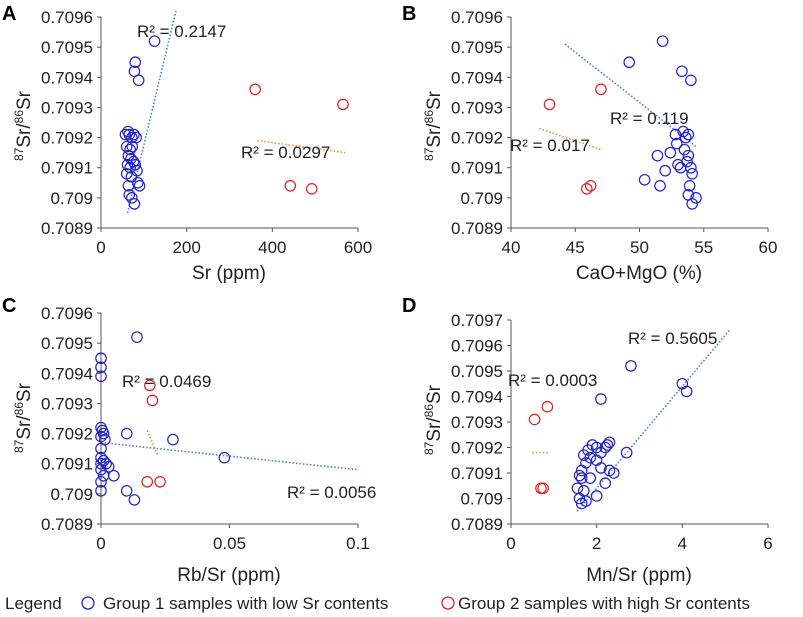 The height and width of the screenshot is (617, 803). What do you see at coordinates (672, 338) in the screenshot?
I see `r2-label-group1: R² = 0.5605` at bounding box center [672, 338].